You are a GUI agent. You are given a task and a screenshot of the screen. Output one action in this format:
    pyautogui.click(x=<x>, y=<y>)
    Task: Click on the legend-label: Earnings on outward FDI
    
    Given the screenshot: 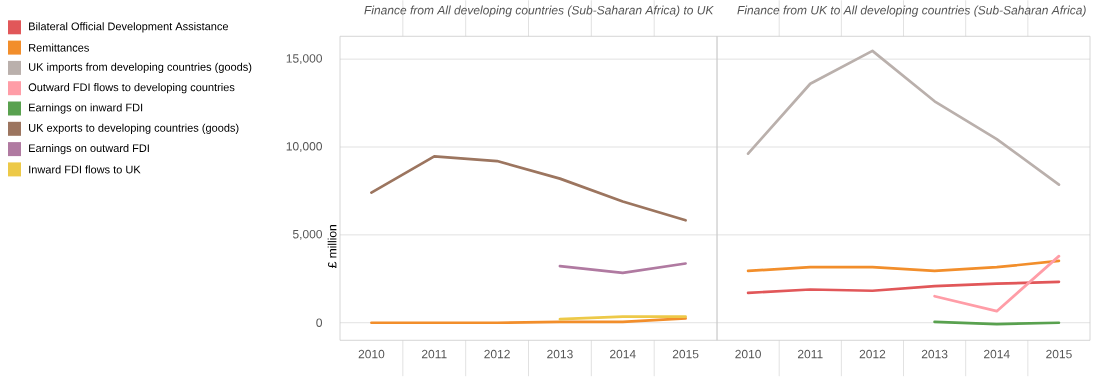 What is the action you would take?
    pyautogui.click(x=89, y=149)
    